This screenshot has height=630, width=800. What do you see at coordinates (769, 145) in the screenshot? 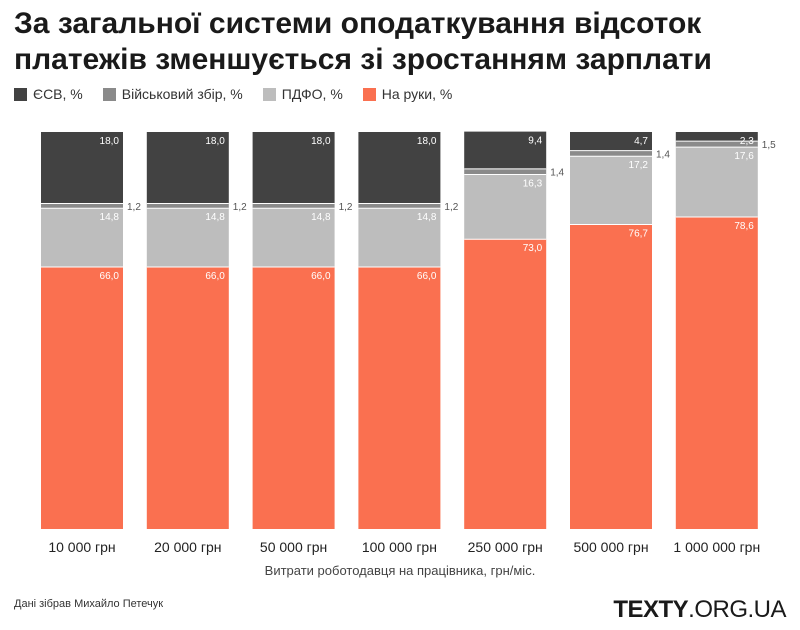
I see `data-label: 1,5` at bounding box center [769, 145].